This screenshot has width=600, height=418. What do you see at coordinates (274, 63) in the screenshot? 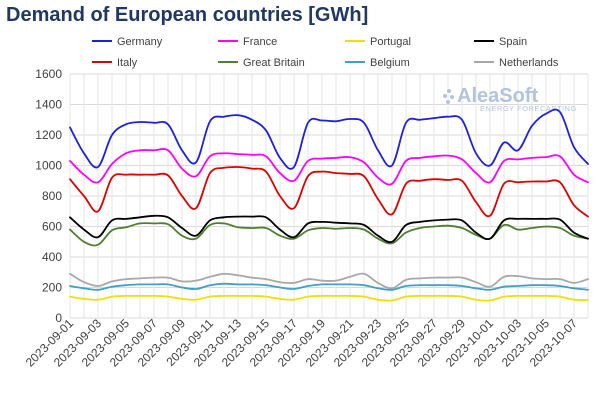
I see `legend-label: Great Britain` at bounding box center [274, 63].